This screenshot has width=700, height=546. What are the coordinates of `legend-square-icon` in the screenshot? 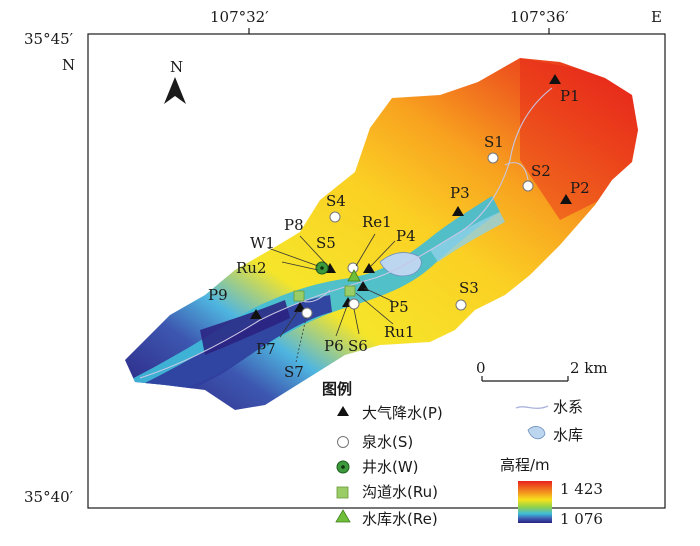 It's located at (342, 492).